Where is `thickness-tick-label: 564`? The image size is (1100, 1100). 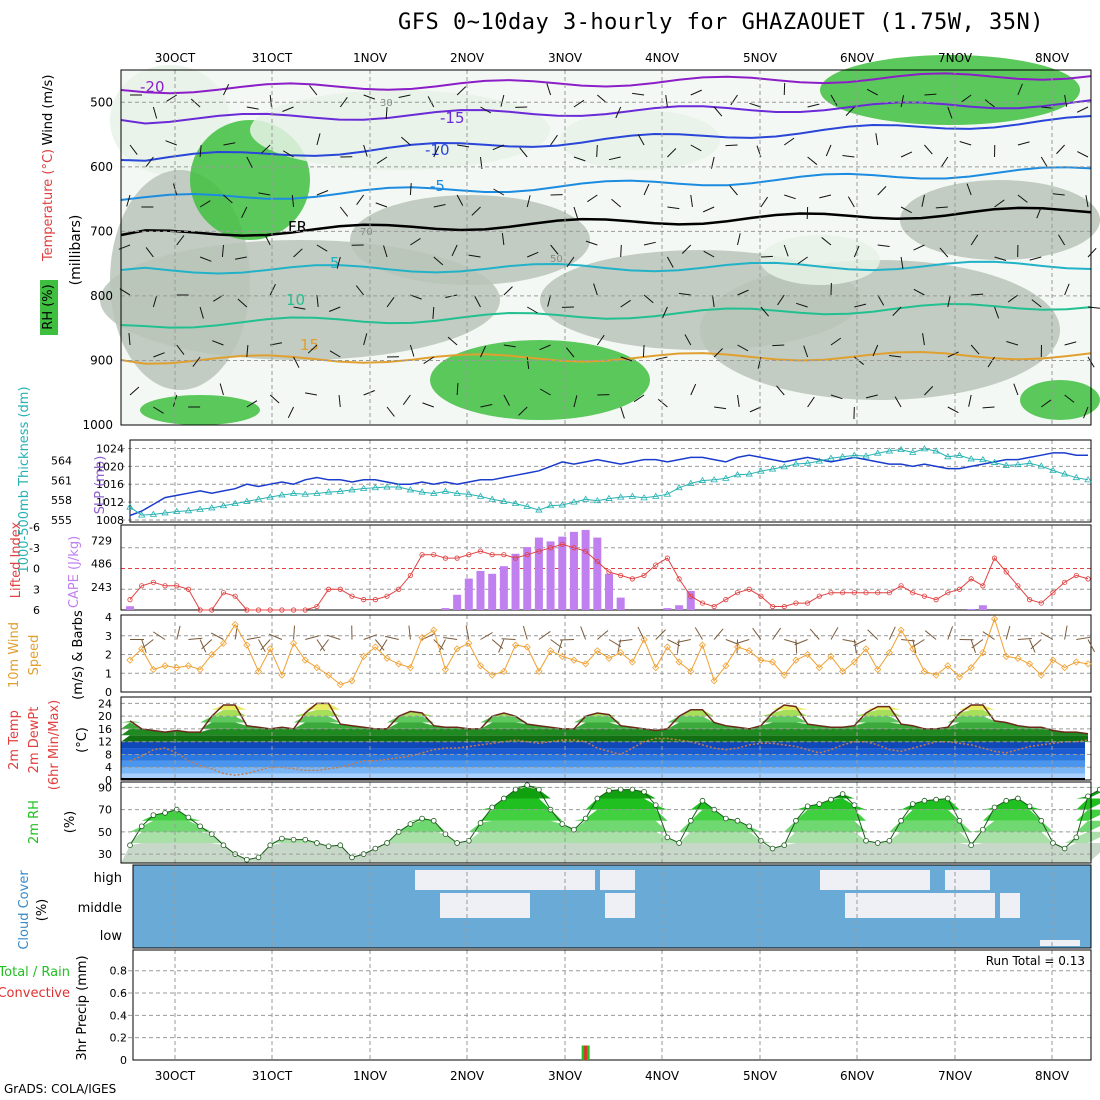 thickness-tick-label: 564 is located at coordinates (61, 461).